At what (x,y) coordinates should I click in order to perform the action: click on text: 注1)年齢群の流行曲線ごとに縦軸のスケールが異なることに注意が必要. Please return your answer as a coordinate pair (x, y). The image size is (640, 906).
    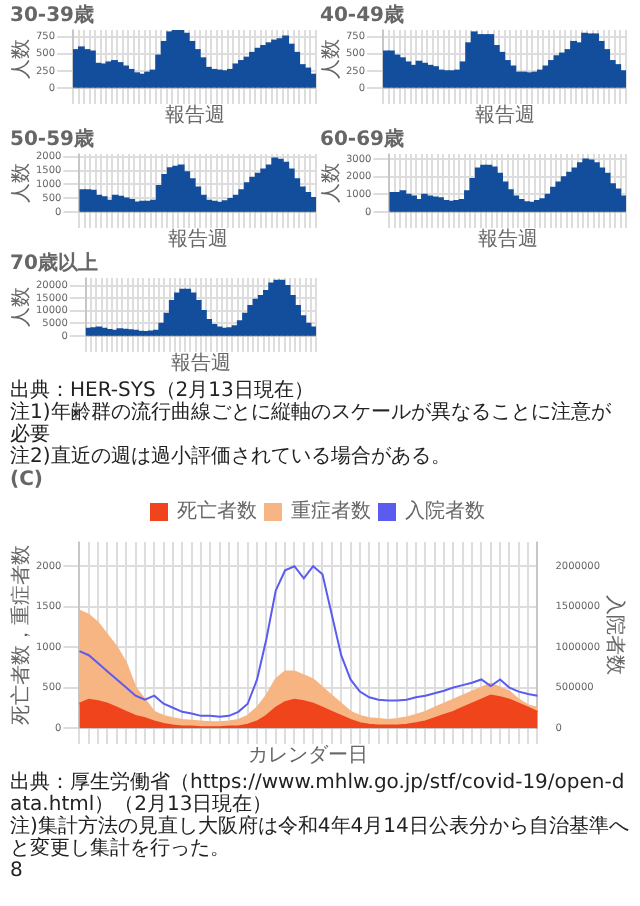
    Looking at the image, I should click on (311, 424).